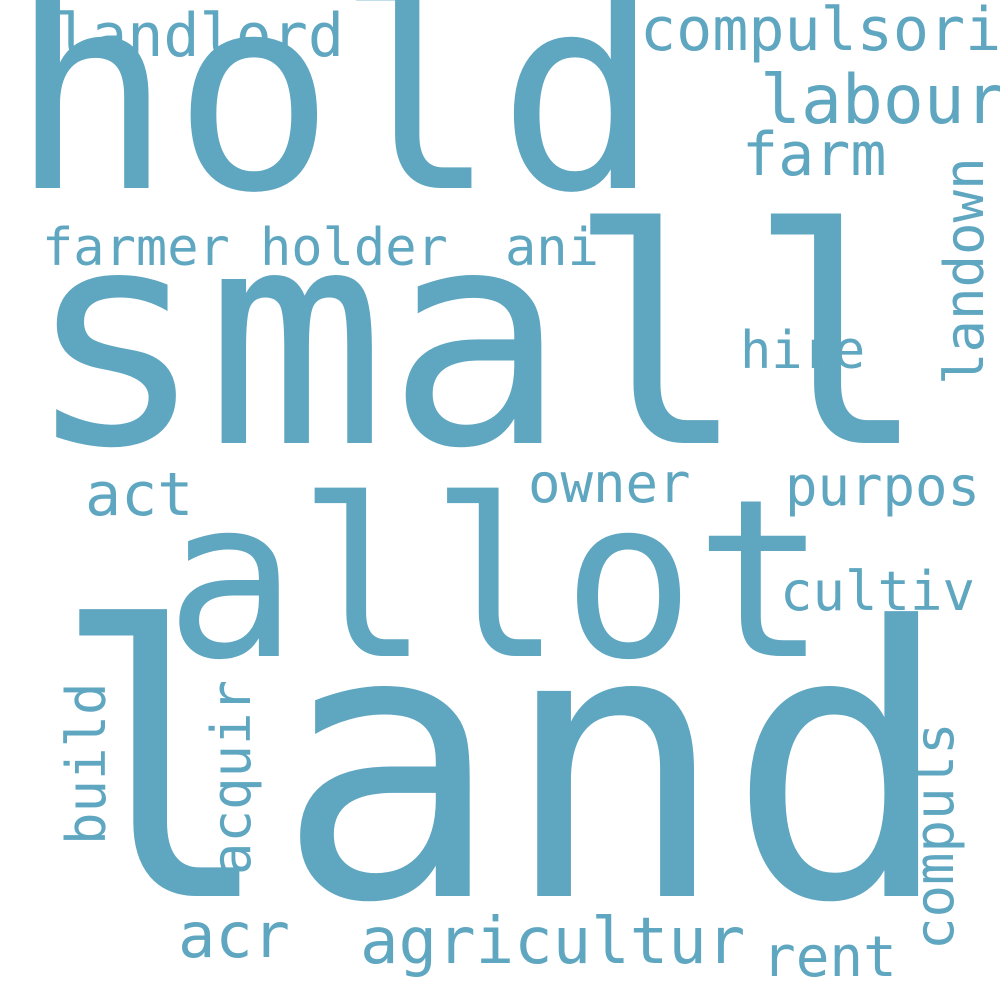 Image resolution: width=1000 pixels, height=1000 pixels. Describe the element at coordinates (199, 36) in the screenshot. I see `word-landlord: landlord` at that location.